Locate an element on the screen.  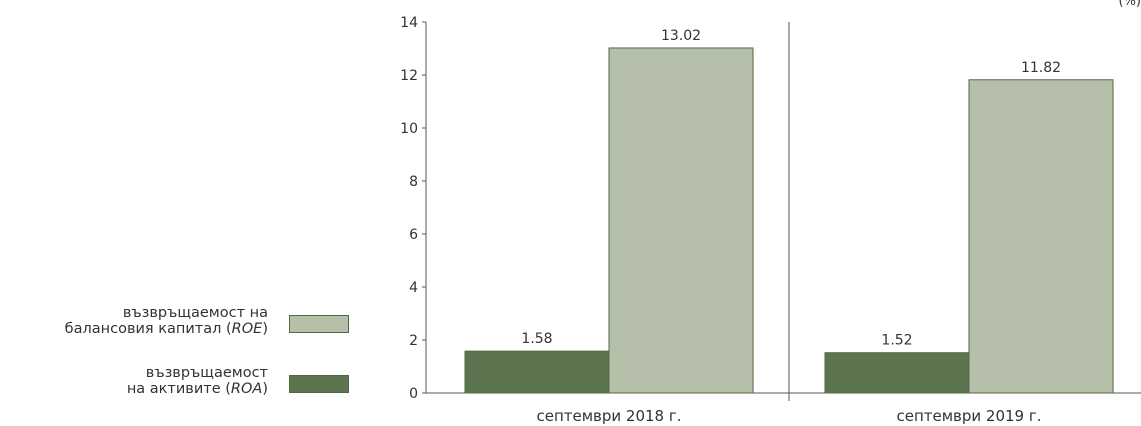
legend-item-roa: възвръщаемост на активите (ROA) is located at coordinates (176, 385).